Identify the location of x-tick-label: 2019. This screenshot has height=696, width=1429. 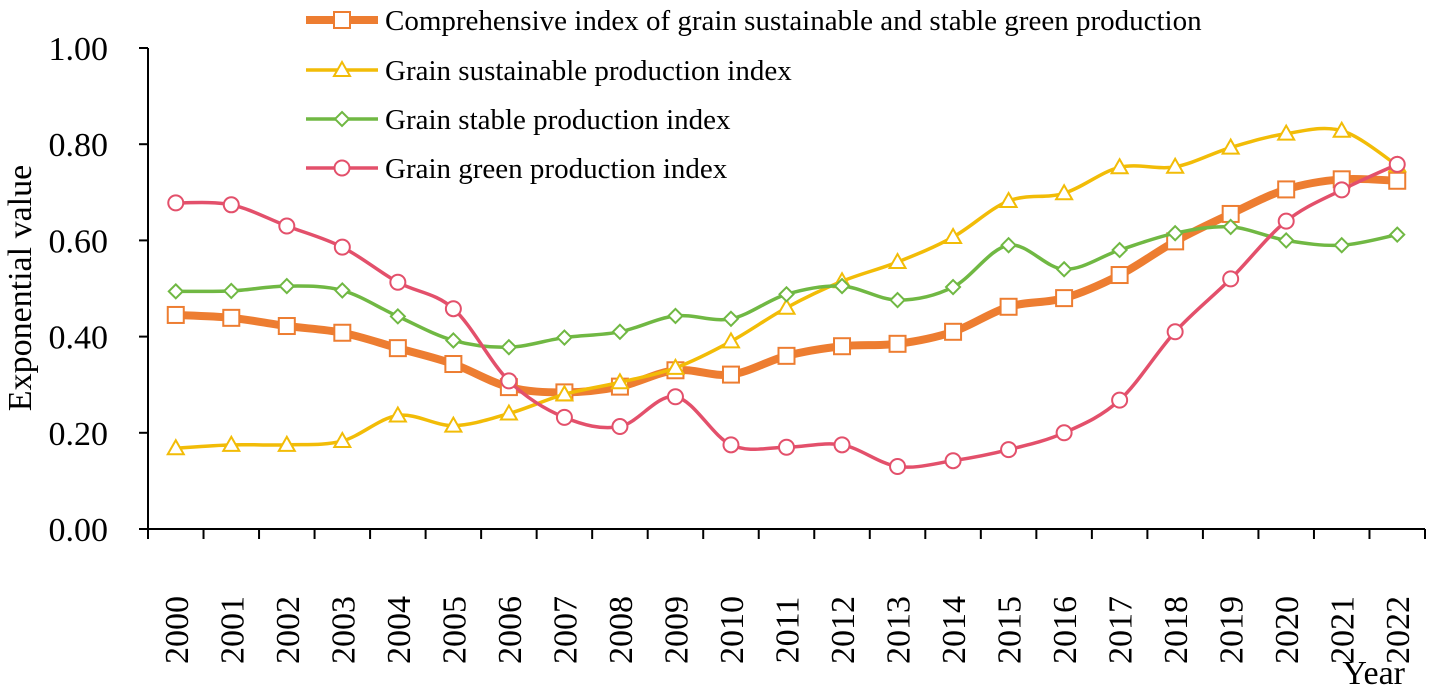
(1232, 630).